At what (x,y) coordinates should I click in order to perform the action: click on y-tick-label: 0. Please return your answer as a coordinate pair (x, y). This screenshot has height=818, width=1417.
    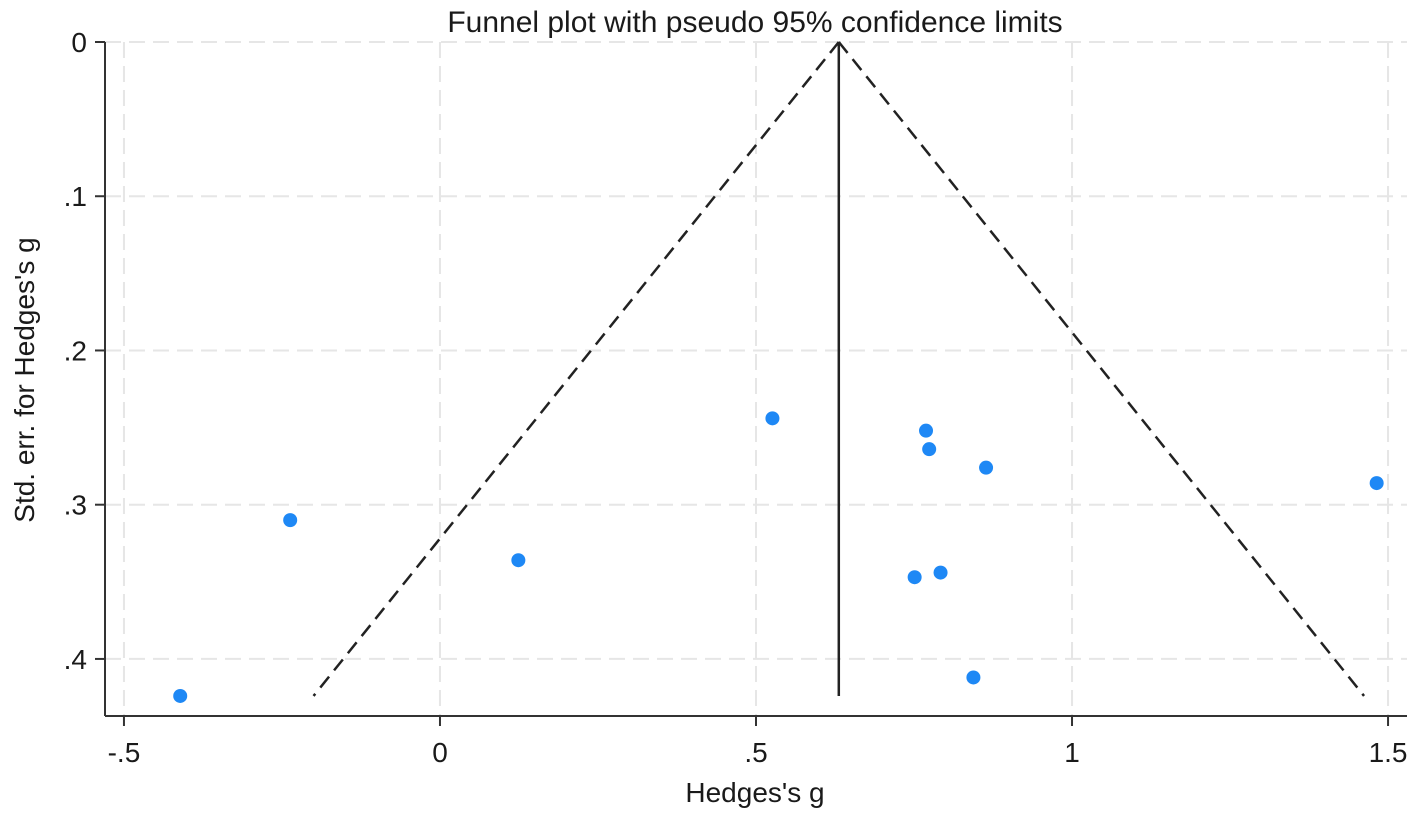
    Looking at the image, I should click on (79, 42).